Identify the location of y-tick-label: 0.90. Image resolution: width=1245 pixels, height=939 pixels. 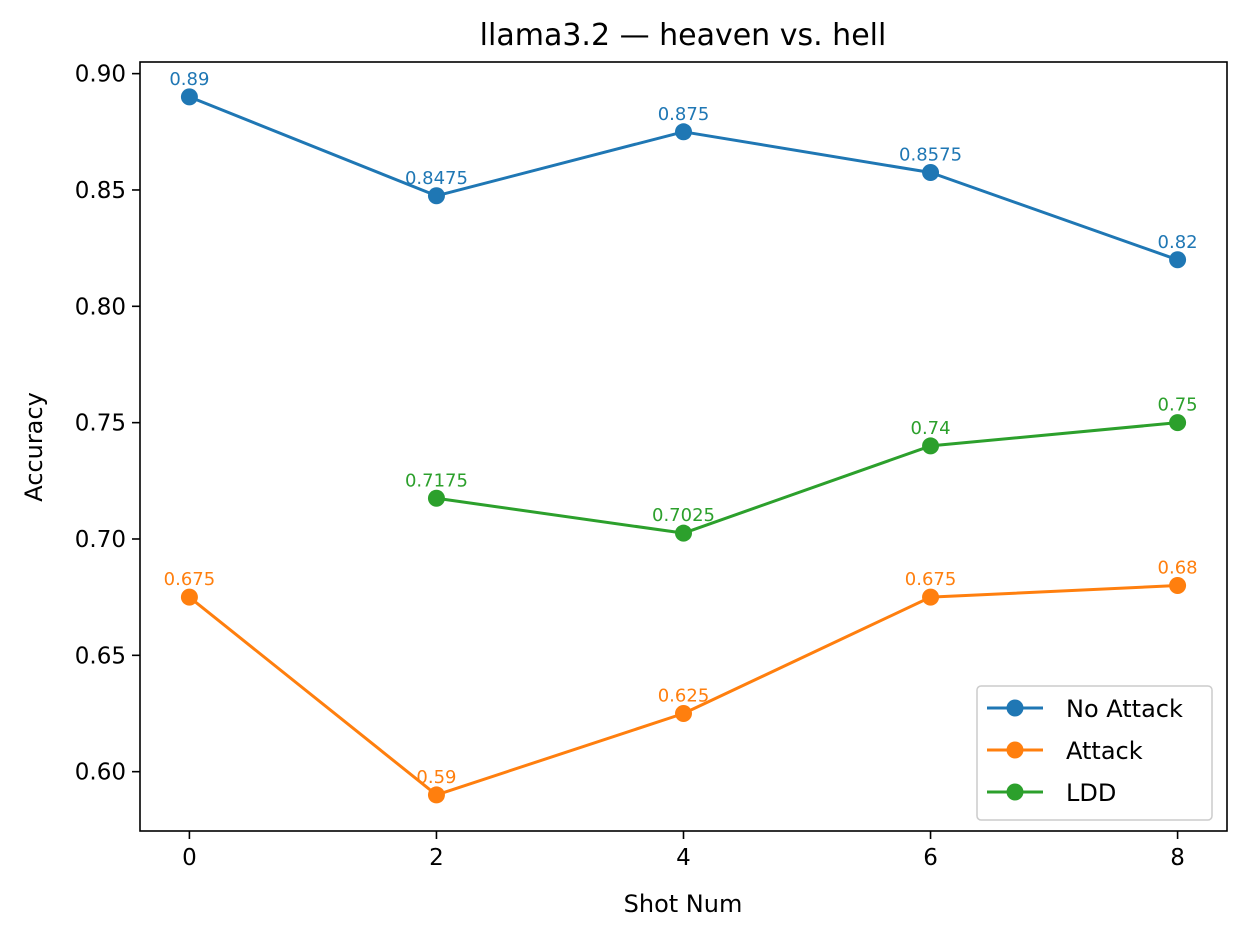
(100, 75).